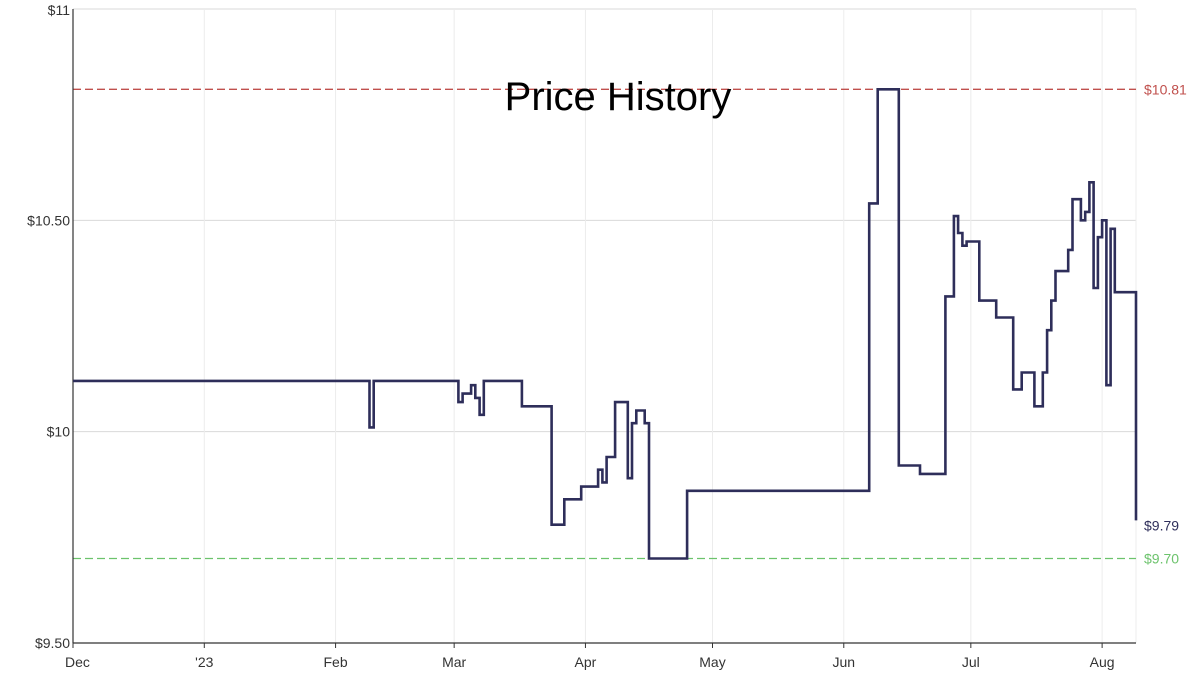 The width and height of the screenshot is (1200, 681). What do you see at coordinates (336, 662) in the screenshot?
I see `x-tick-label: Feb` at bounding box center [336, 662].